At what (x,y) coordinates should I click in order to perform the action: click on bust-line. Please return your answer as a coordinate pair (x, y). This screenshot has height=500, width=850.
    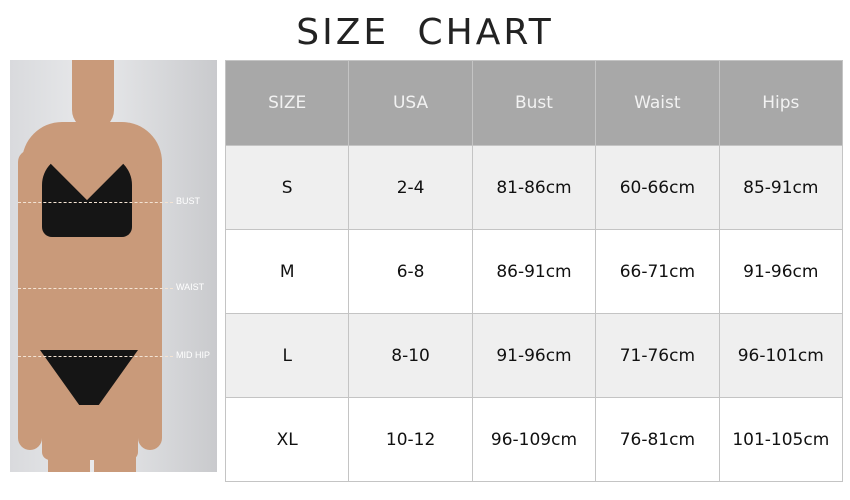
    Looking at the image, I should click on (95, 202).